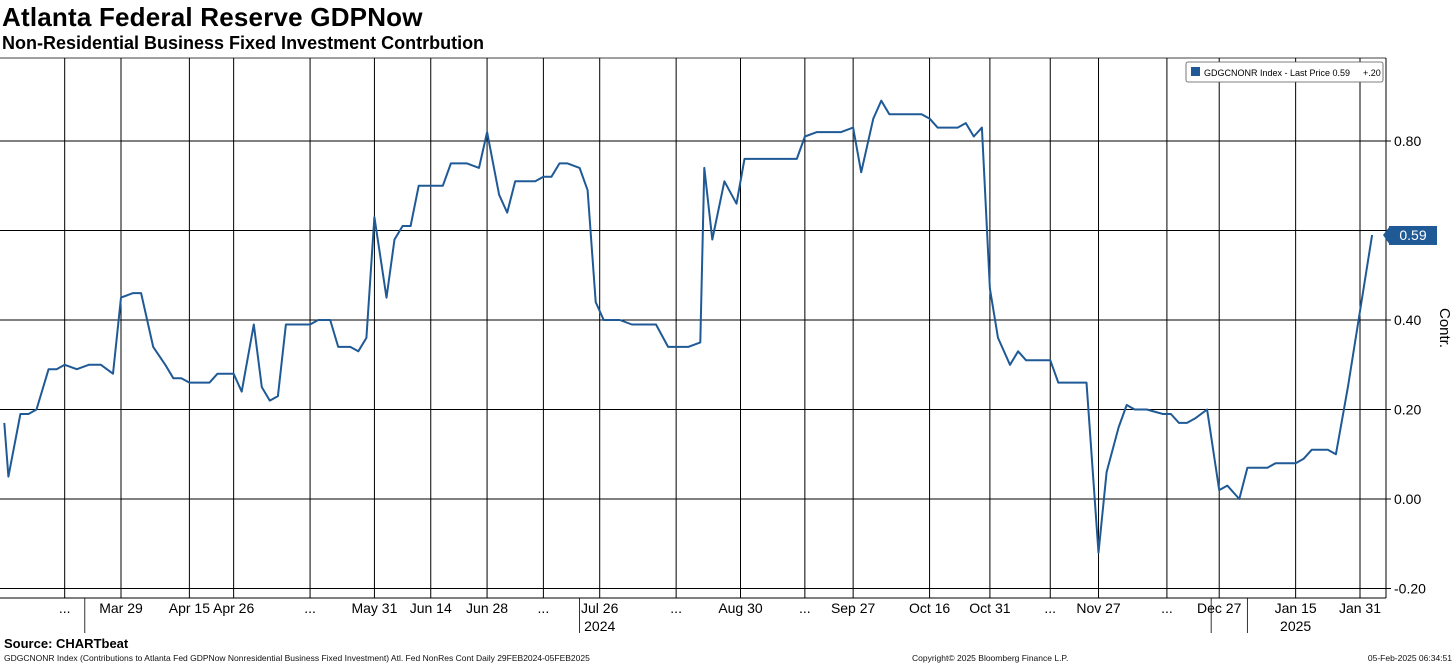  What do you see at coordinates (487, 608) in the screenshot?
I see `x-tick-label: Jun 28` at bounding box center [487, 608].